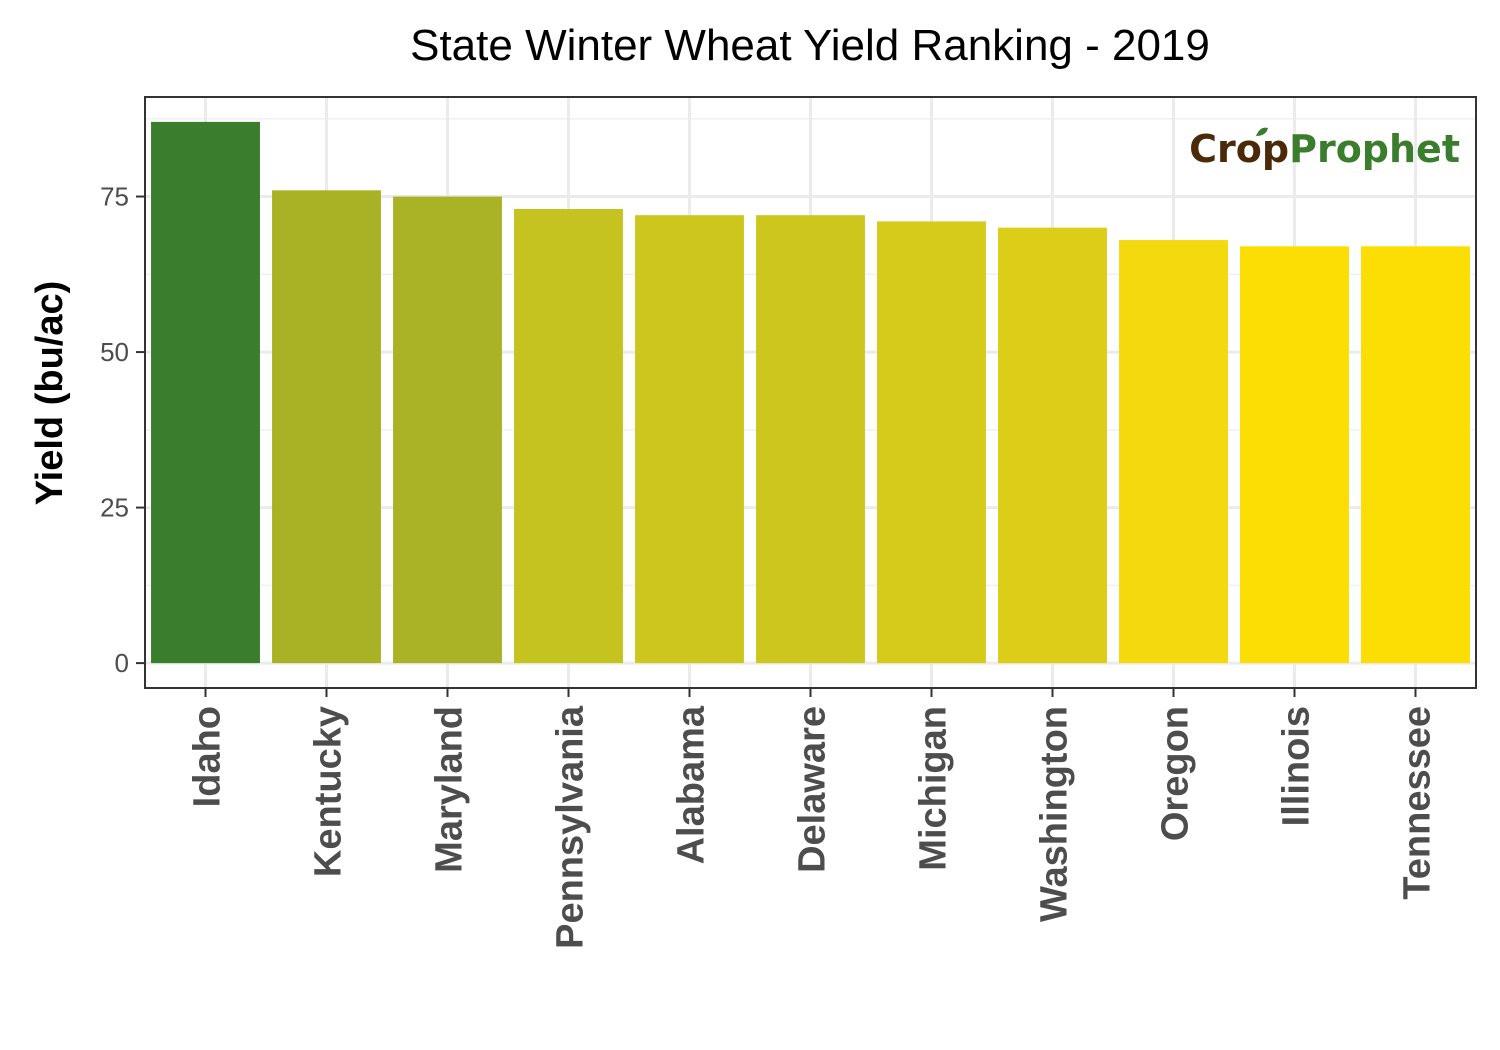 The width and height of the screenshot is (1500, 1050). I want to click on bar-washington, so click(1052, 445).